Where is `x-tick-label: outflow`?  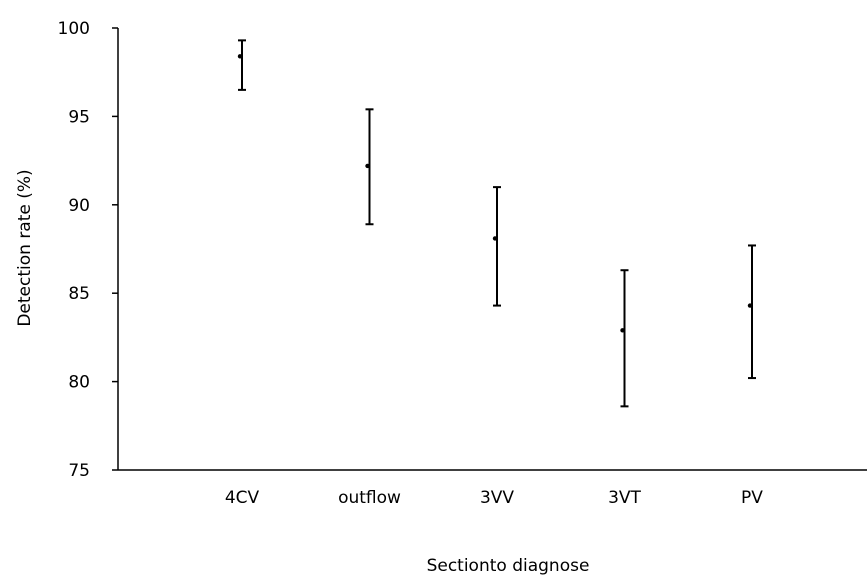
x-tick-label: outflow is located at coordinates (369, 498).